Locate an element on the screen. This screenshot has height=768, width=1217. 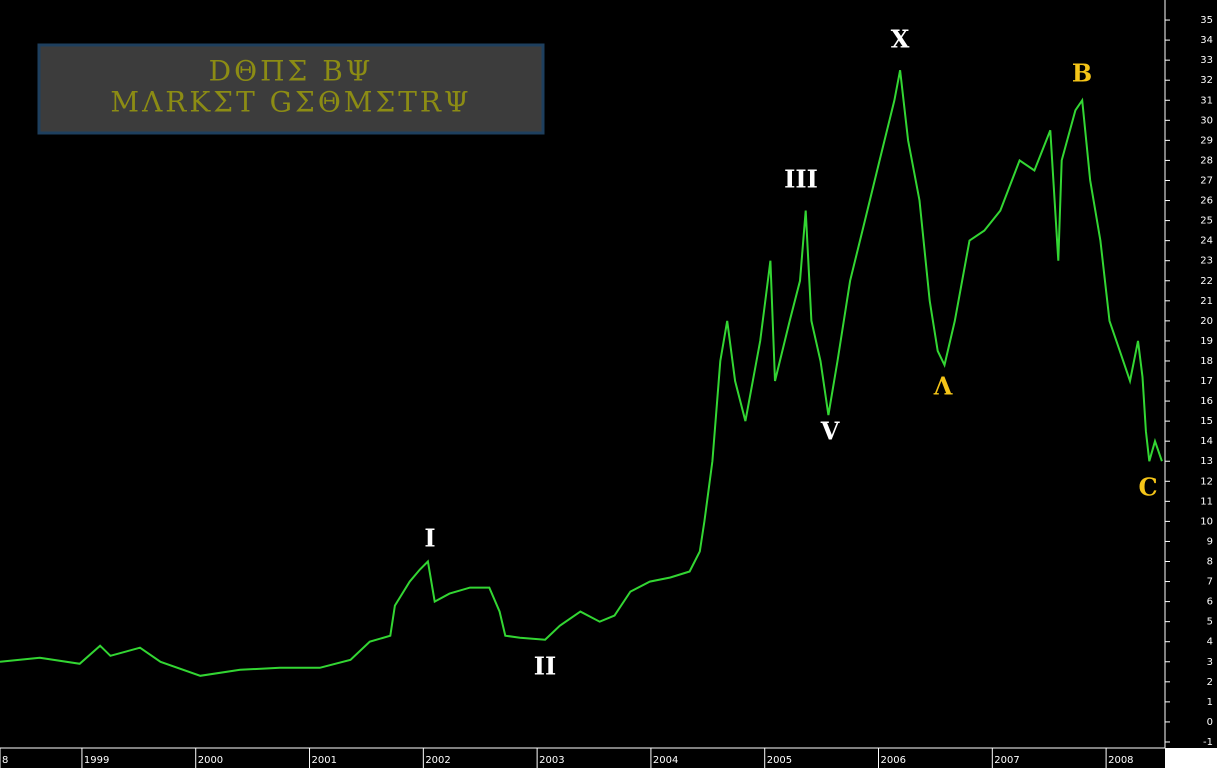
y-tick-label: 16 is located at coordinates (1206, 401).